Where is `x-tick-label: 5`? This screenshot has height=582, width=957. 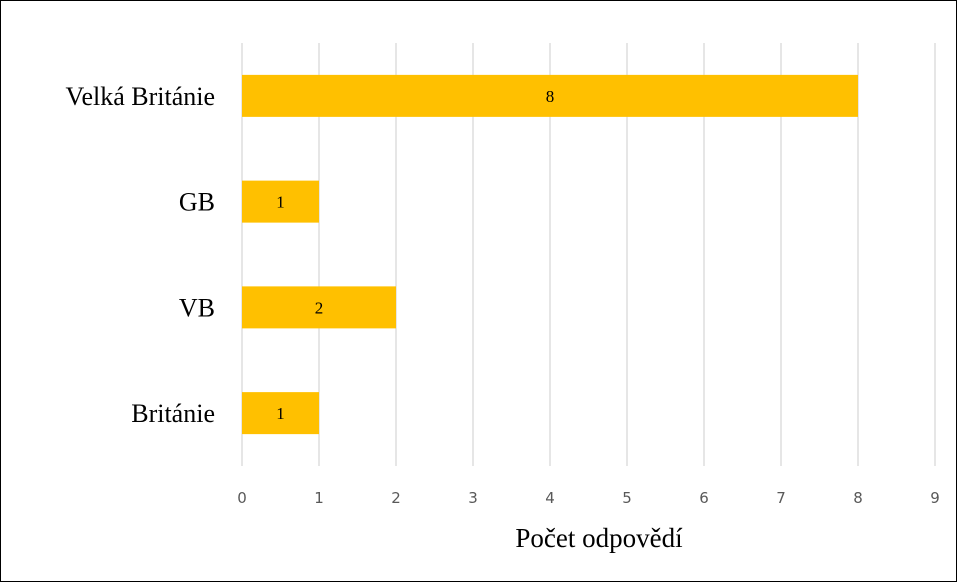 x-tick-label: 5 is located at coordinates (627, 498).